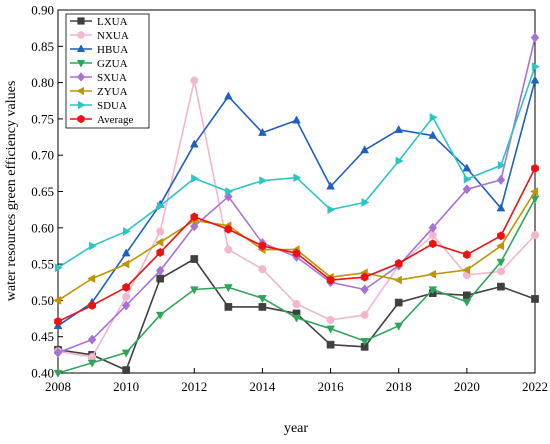 This screenshot has width=550, height=444. What do you see at coordinates (194, 386) in the screenshot?
I see `x-tick-label: 2012` at bounding box center [194, 386].